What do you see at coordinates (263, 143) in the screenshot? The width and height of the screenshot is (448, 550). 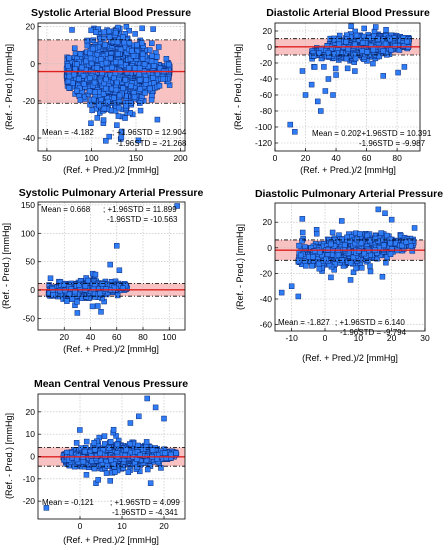 I see `y-tick-label: -120` at bounding box center [263, 143].